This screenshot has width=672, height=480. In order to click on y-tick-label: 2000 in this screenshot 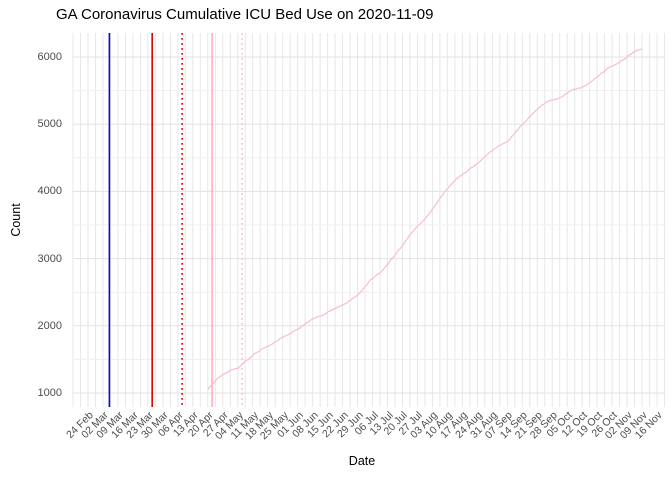, I will do `click(49, 325)`.